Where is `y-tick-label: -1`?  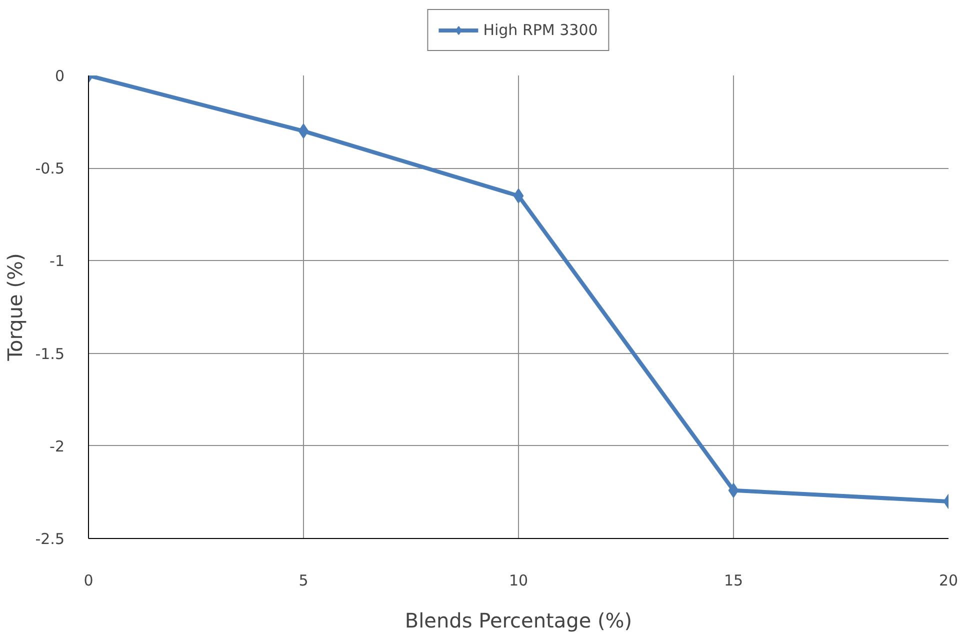
y-tick-label: -1 is located at coordinates (57, 261).